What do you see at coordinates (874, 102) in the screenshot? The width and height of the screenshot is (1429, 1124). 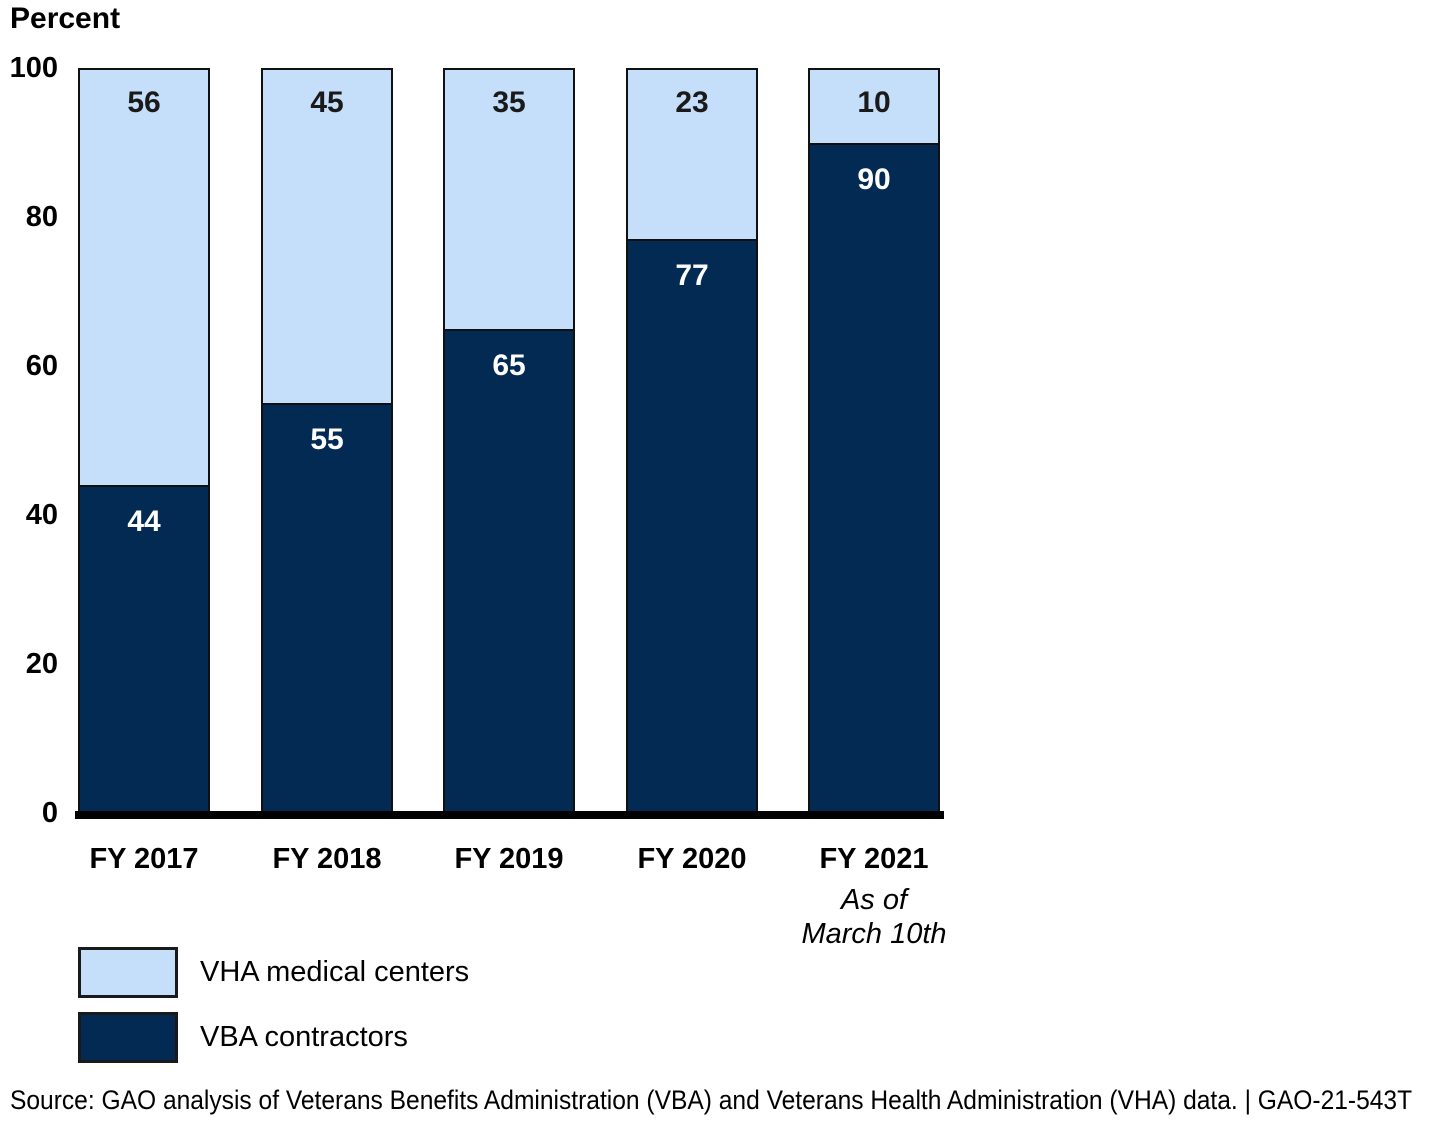 I see `bar-value-label-vha: 10` at bounding box center [874, 102].